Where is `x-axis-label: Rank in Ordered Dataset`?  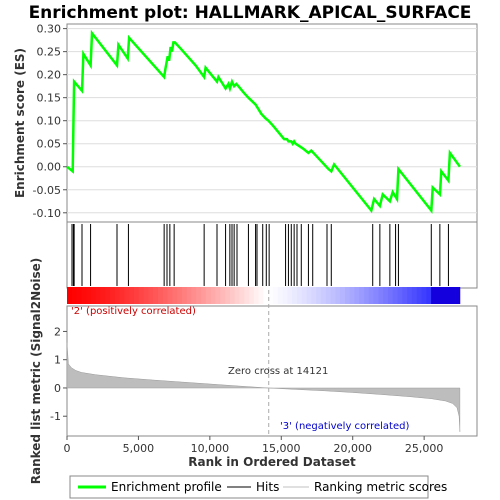 x-axis-label: Rank in Ordered Dataset is located at coordinates (272, 462).